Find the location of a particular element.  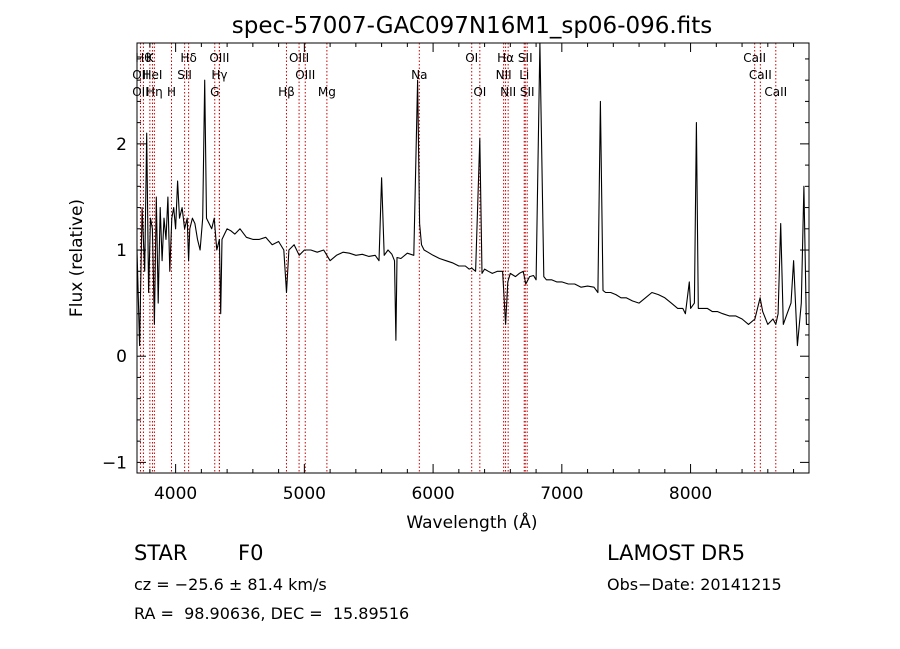

x-axis-label: Wavelength (Å) is located at coordinates (471, 522).